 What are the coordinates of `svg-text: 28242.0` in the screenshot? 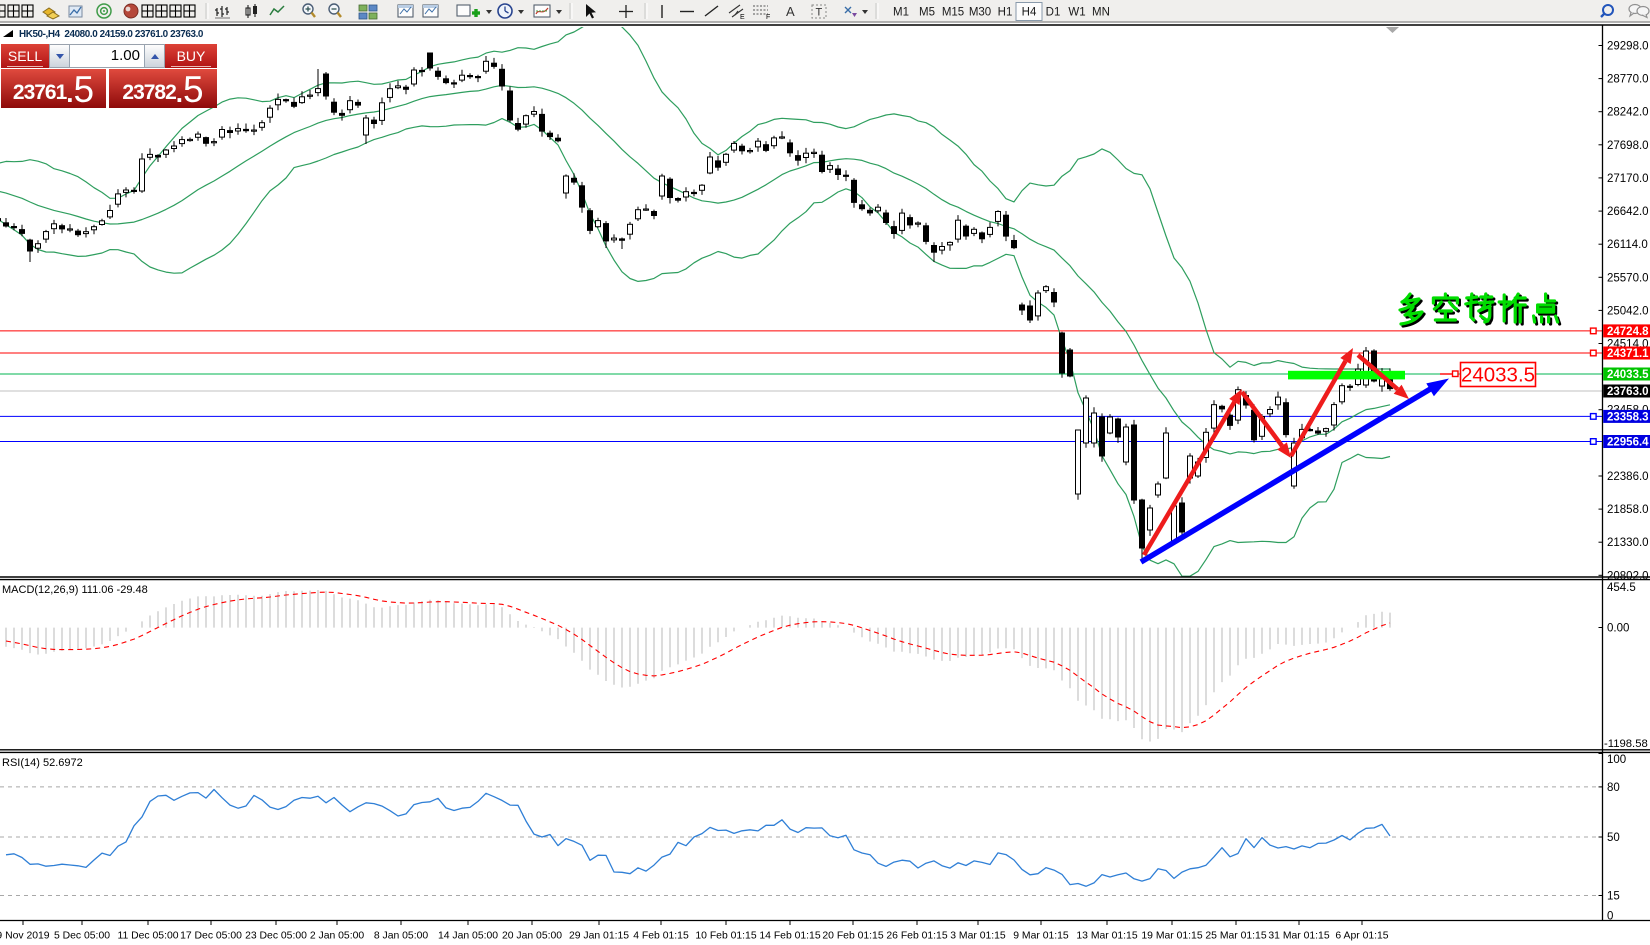 It's located at (1628, 113).